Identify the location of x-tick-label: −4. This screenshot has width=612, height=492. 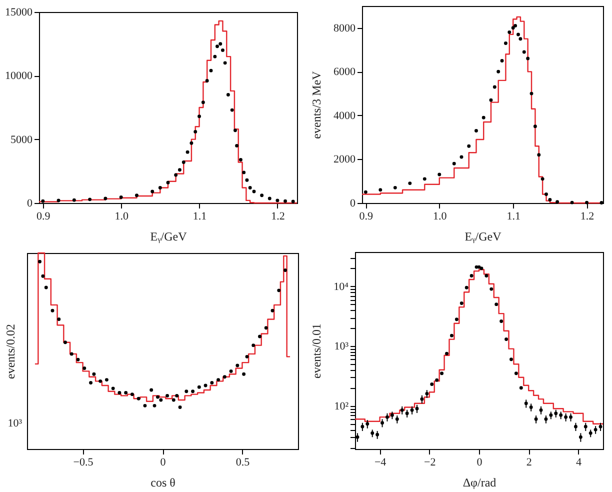
(380, 462).